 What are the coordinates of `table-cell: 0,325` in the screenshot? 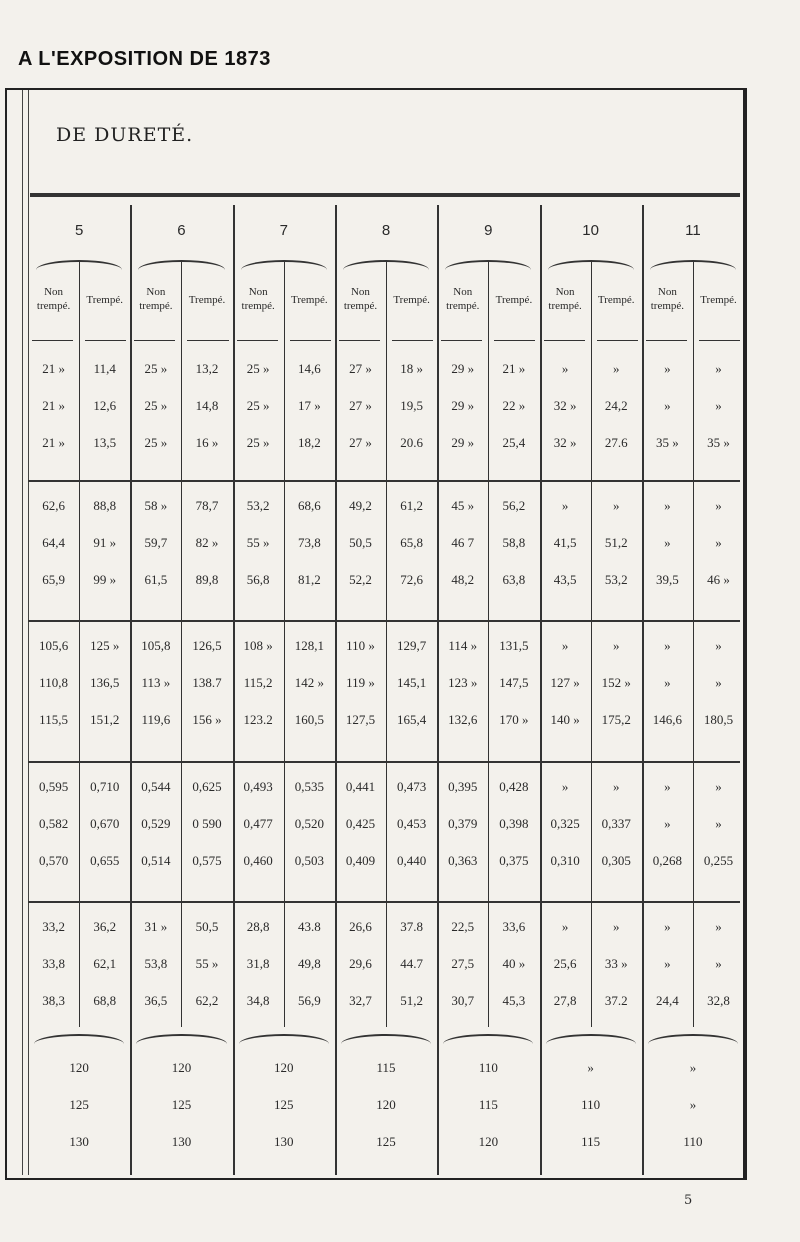 It's located at (565, 823).